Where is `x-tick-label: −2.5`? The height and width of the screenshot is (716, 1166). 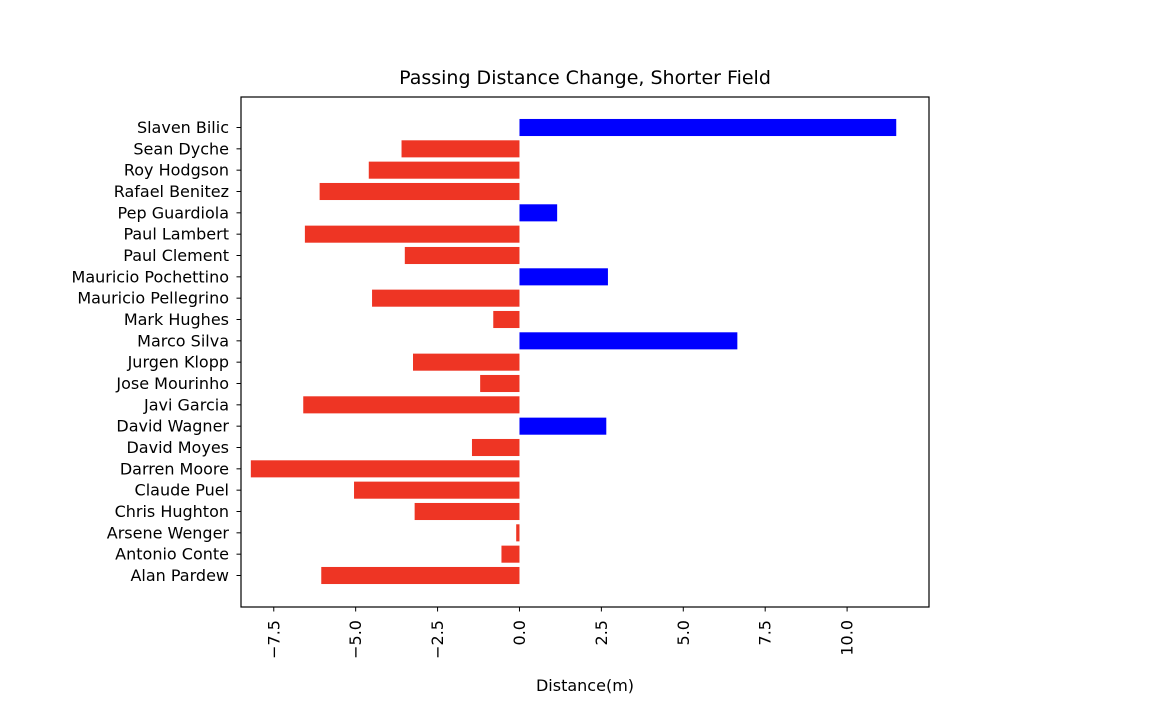
x-tick-label: −2.5 is located at coordinates (437, 639).